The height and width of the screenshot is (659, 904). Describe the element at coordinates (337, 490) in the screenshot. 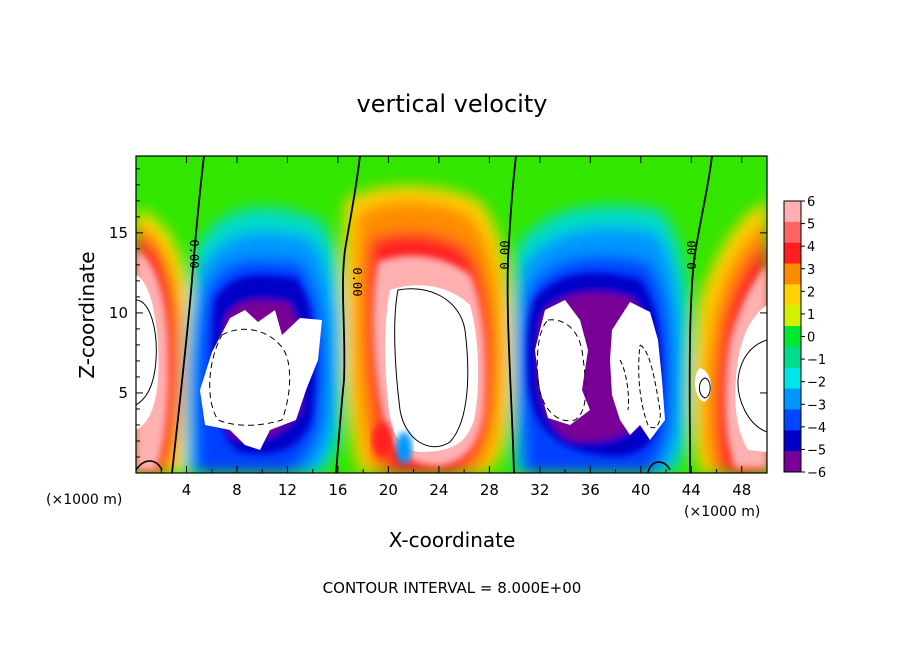

I see `x-tick-label: 16` at that location.